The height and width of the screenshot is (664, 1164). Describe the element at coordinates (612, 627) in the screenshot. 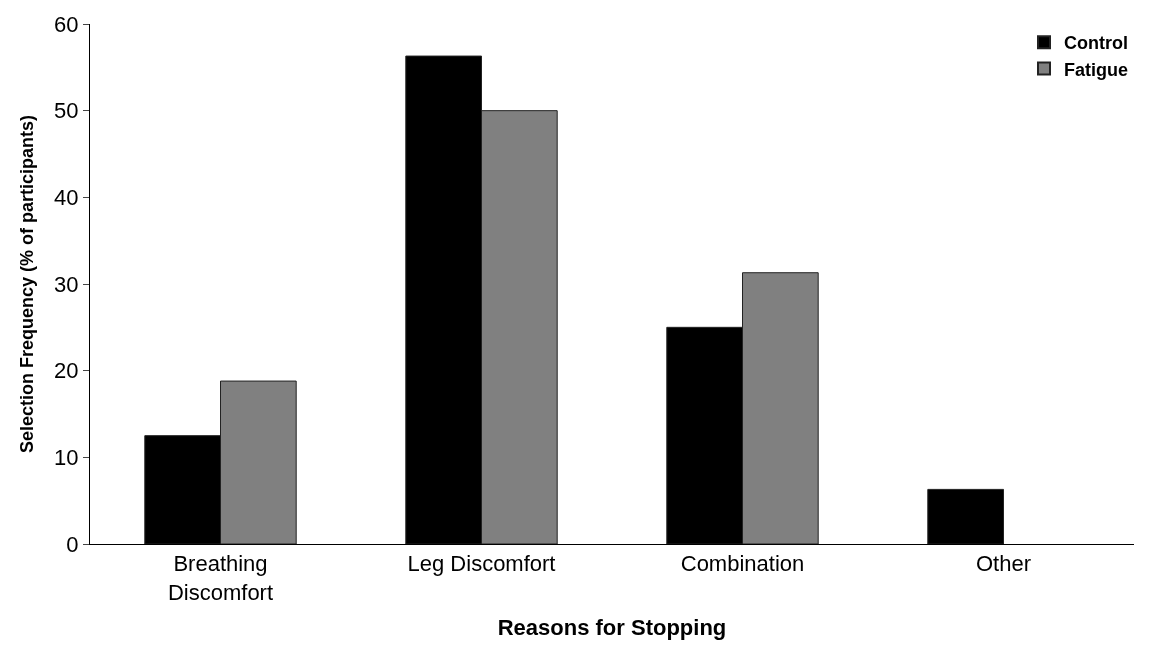

I see `x-axis-title: Reasons for Stopping` at that location.